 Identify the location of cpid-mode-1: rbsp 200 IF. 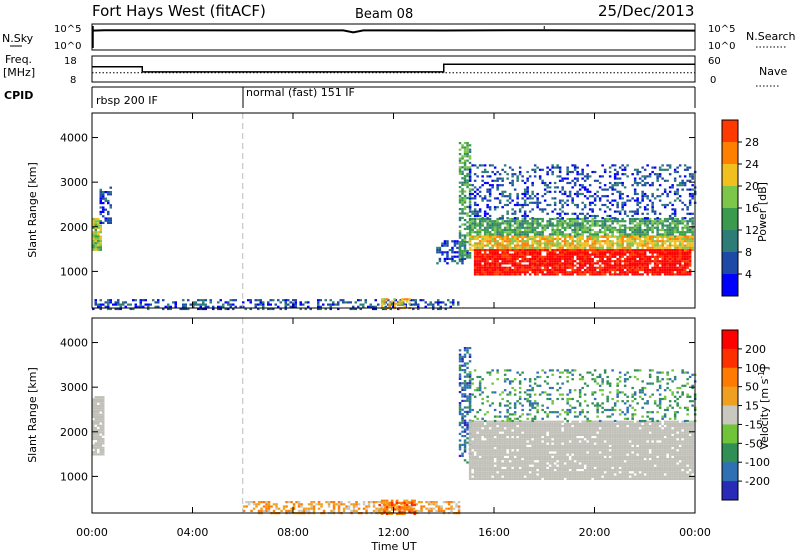
(127, 100).